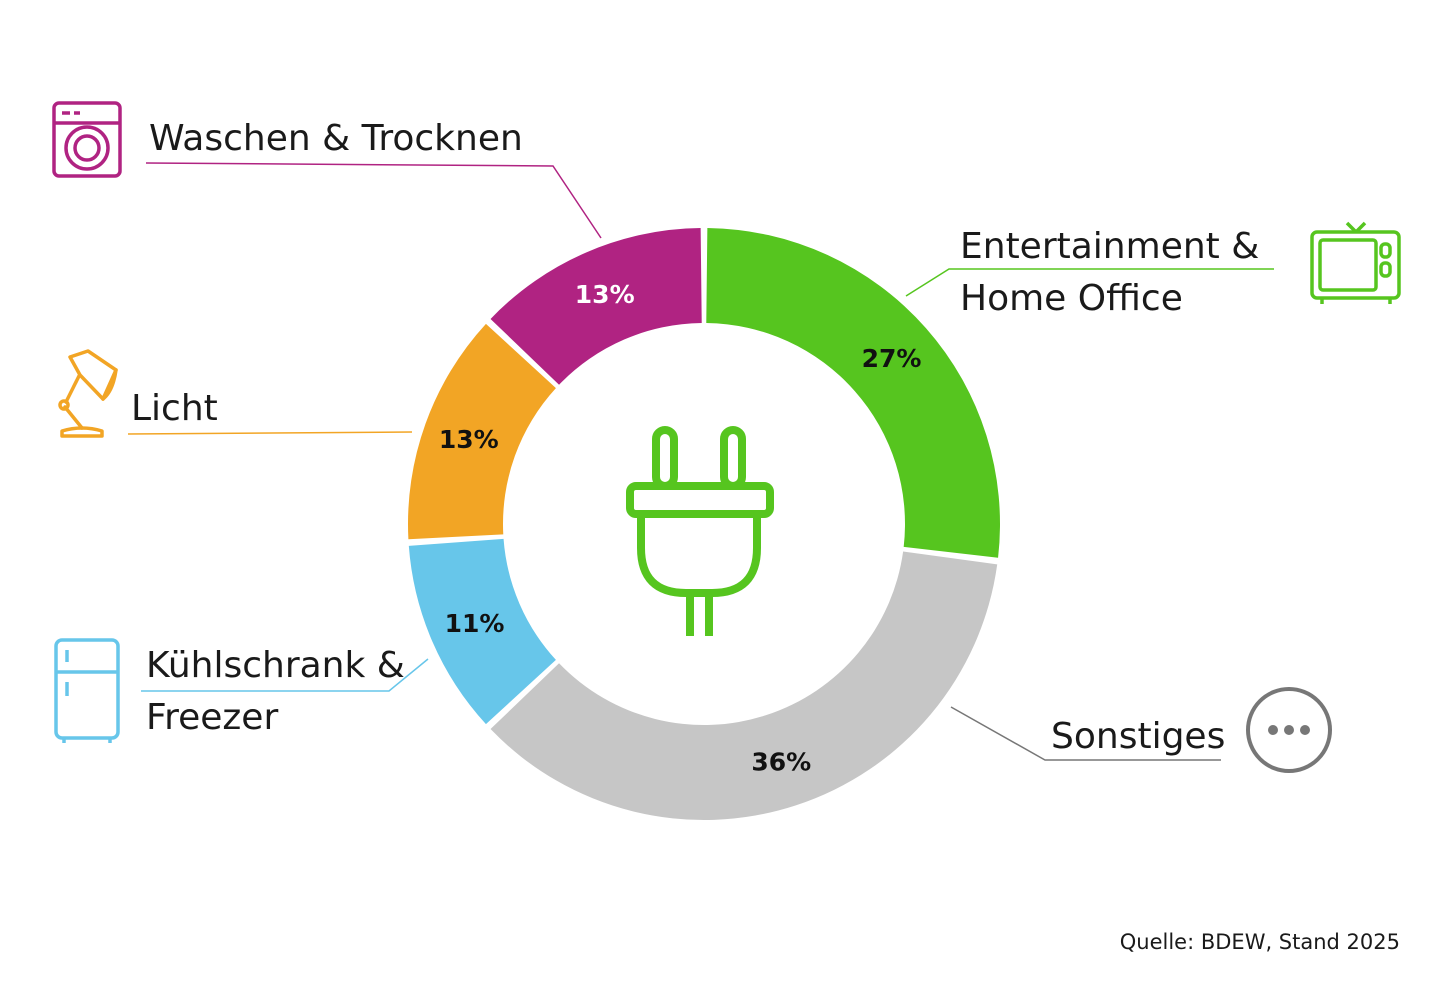 This screenshot has width=1440, height=995. I want to click on donut-segment-sonstiges, so click(744, 685).